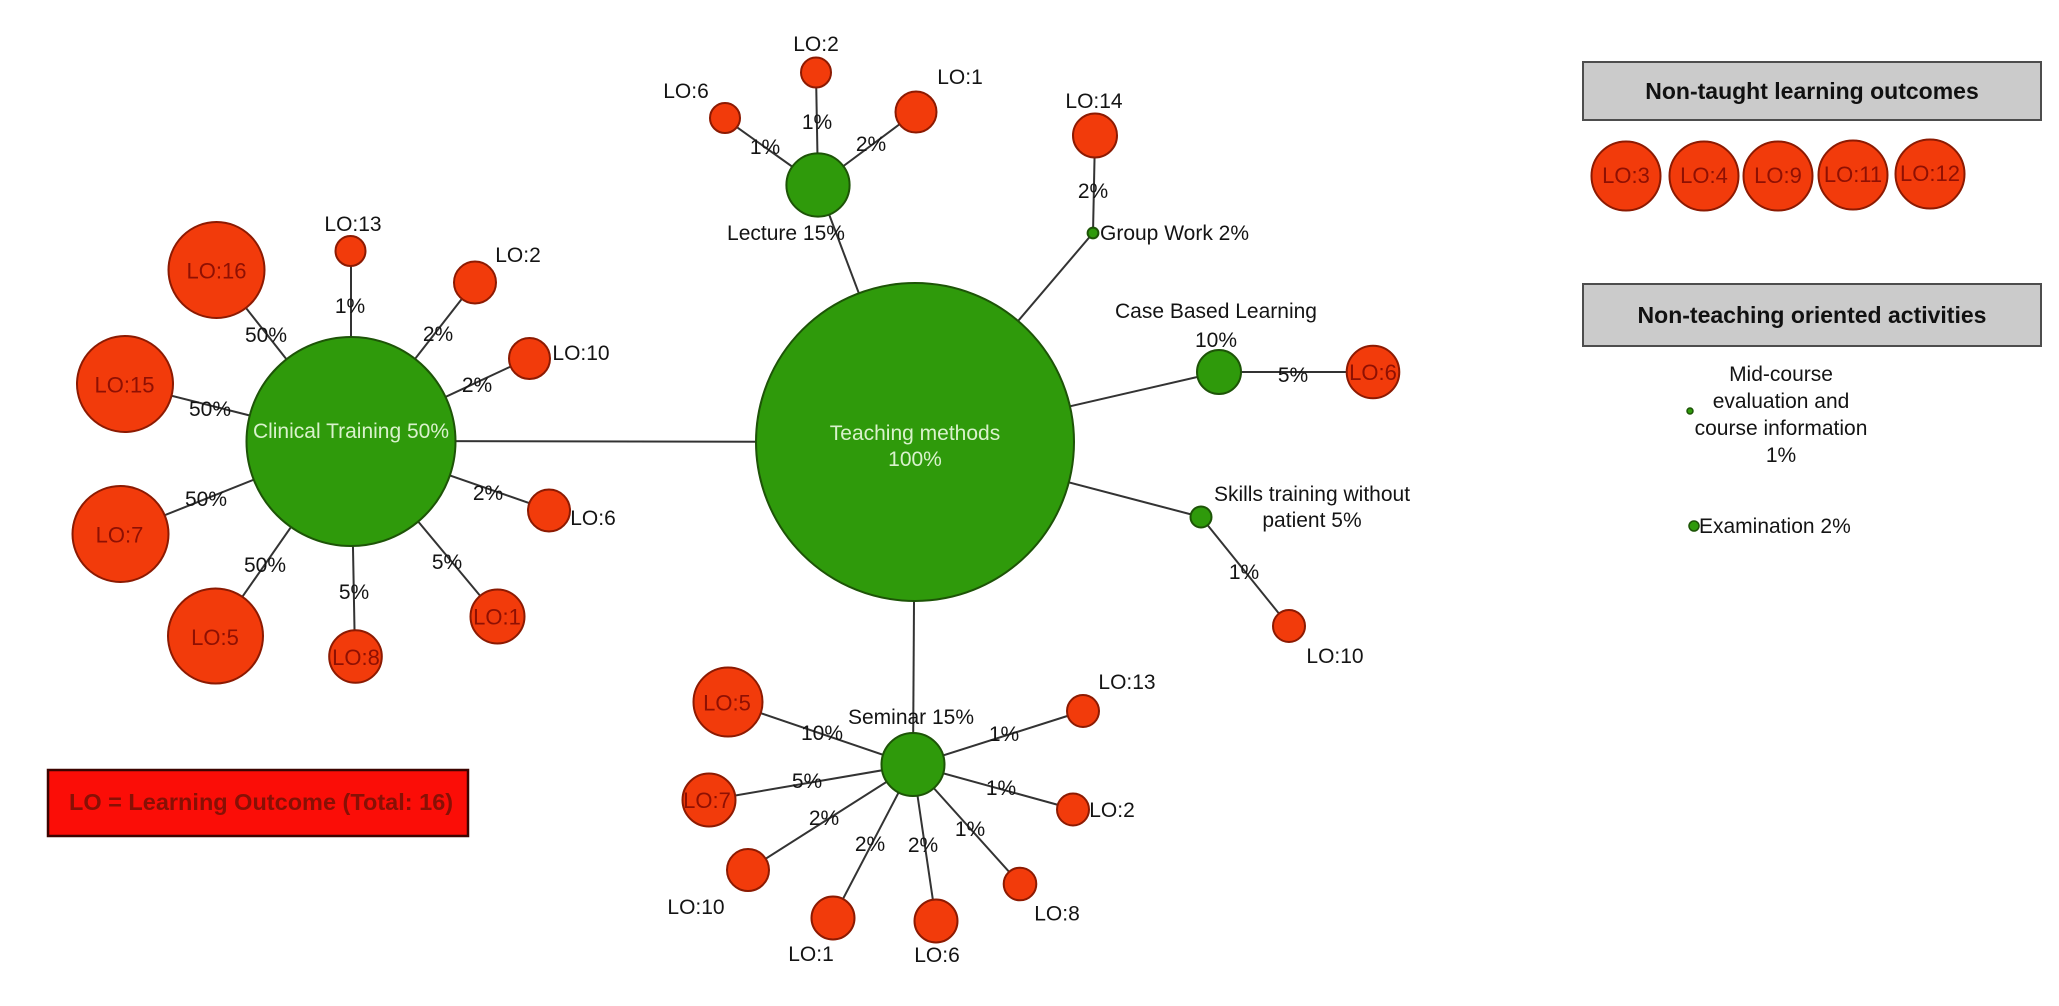 Image resolution: width=2059 pixels, height=1006 pixels. What do you see at coordinates (125, 385) in the screenshot?
I see `svg-text: LO:15` at bounding box center [125, 385].